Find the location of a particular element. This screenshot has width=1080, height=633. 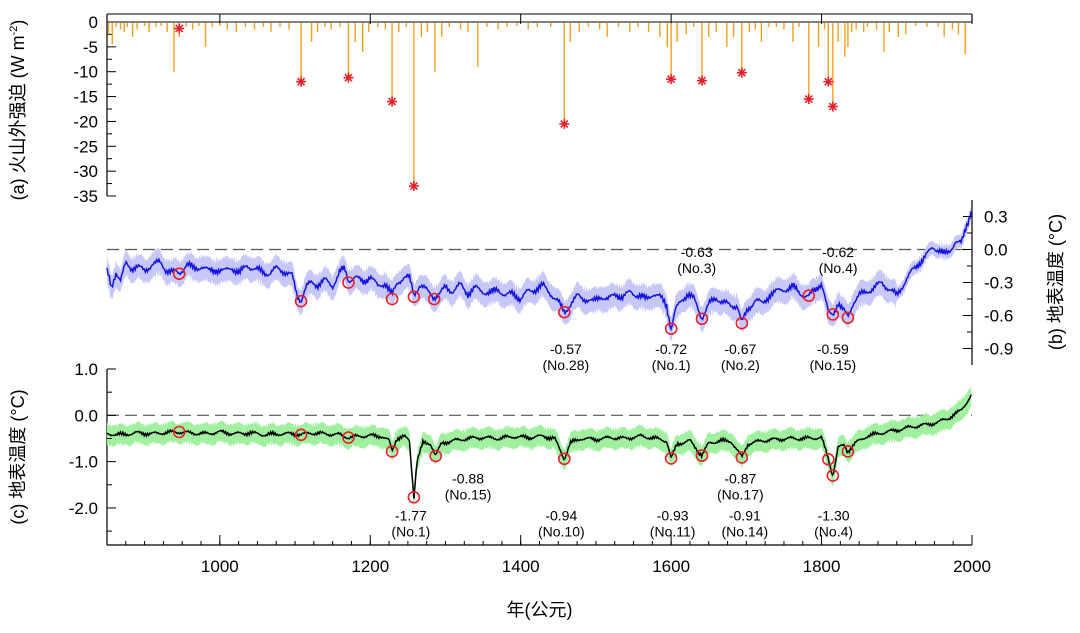

panel-a-y-axis-label-main: (a) 火山外强迫 (W m is located at coordinates (18, 117).